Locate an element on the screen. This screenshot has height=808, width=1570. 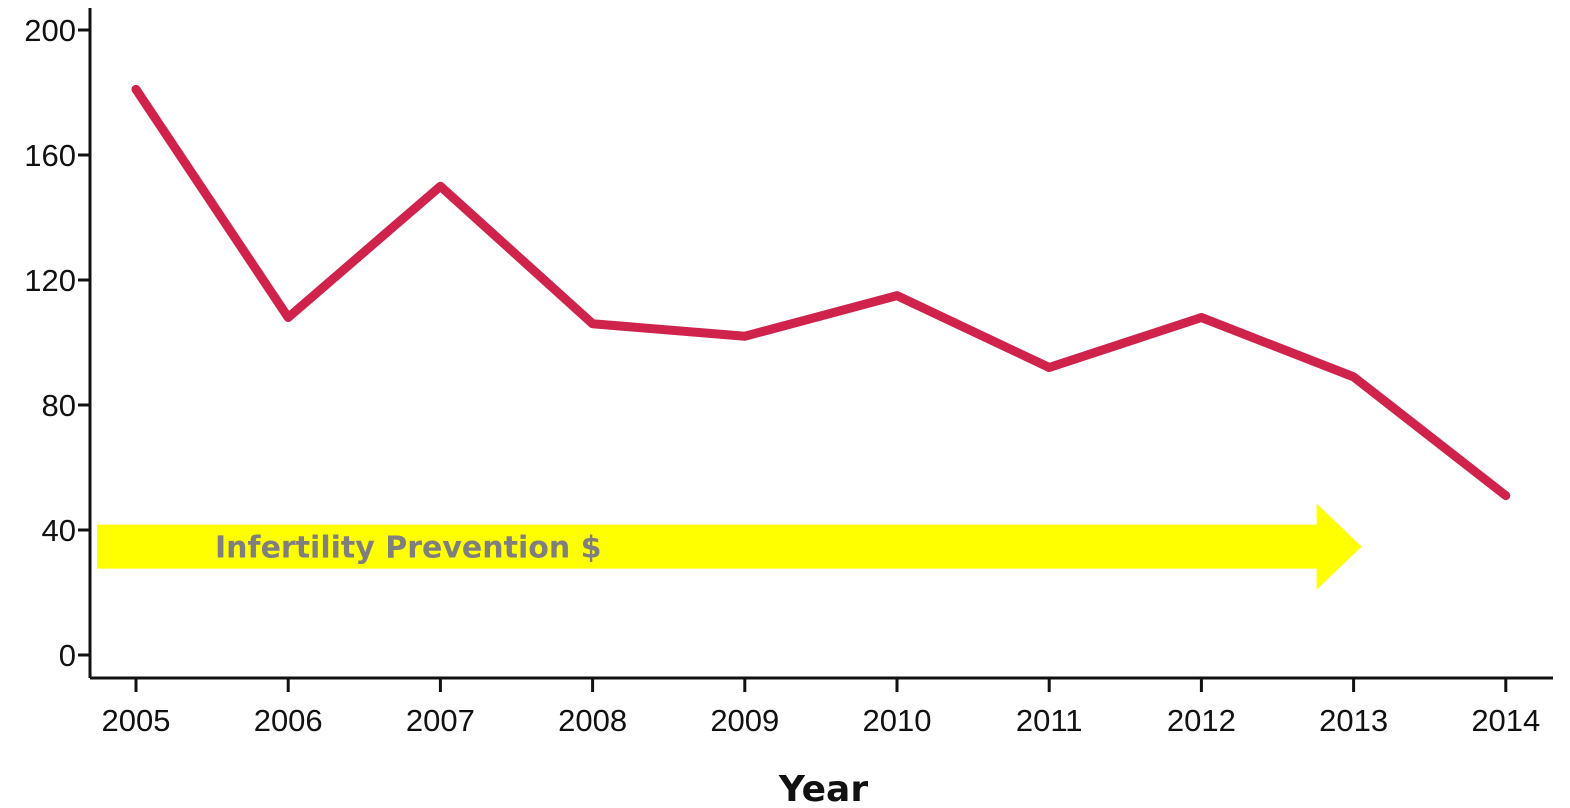
x-tick-label: 2007 is located at coordinates (440, 720).